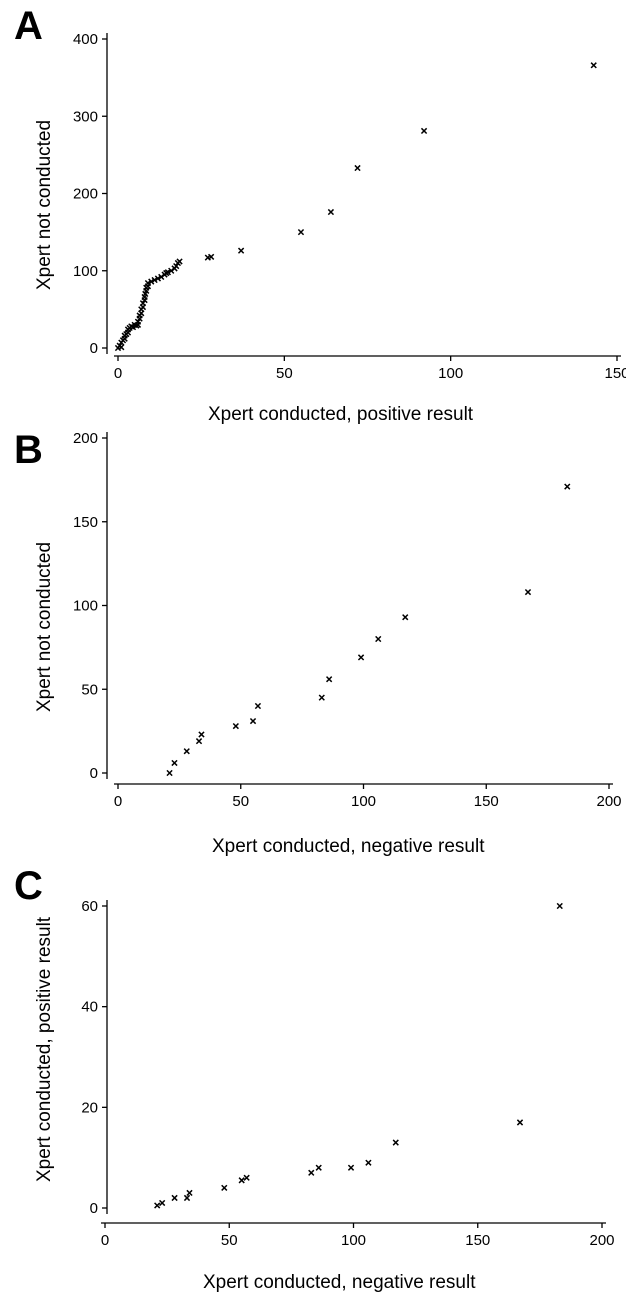 The image size is (626, 1298). Describe the element at coordinates (85, 116) in the screenshot. I see `y-tick-label-a: 300` at that location.